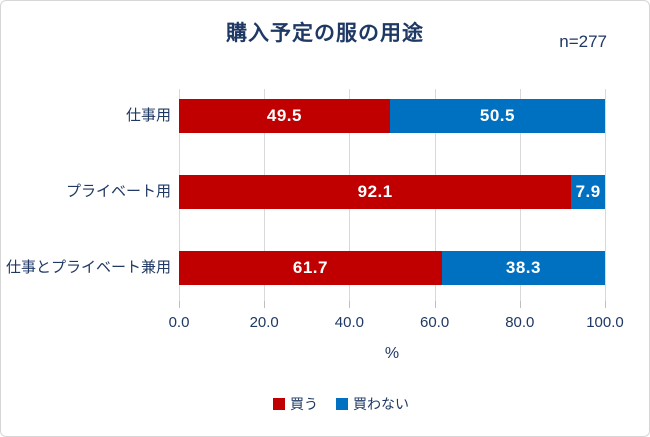  I want to click on bar-row: 61.7 38.3, so click(392, 268).